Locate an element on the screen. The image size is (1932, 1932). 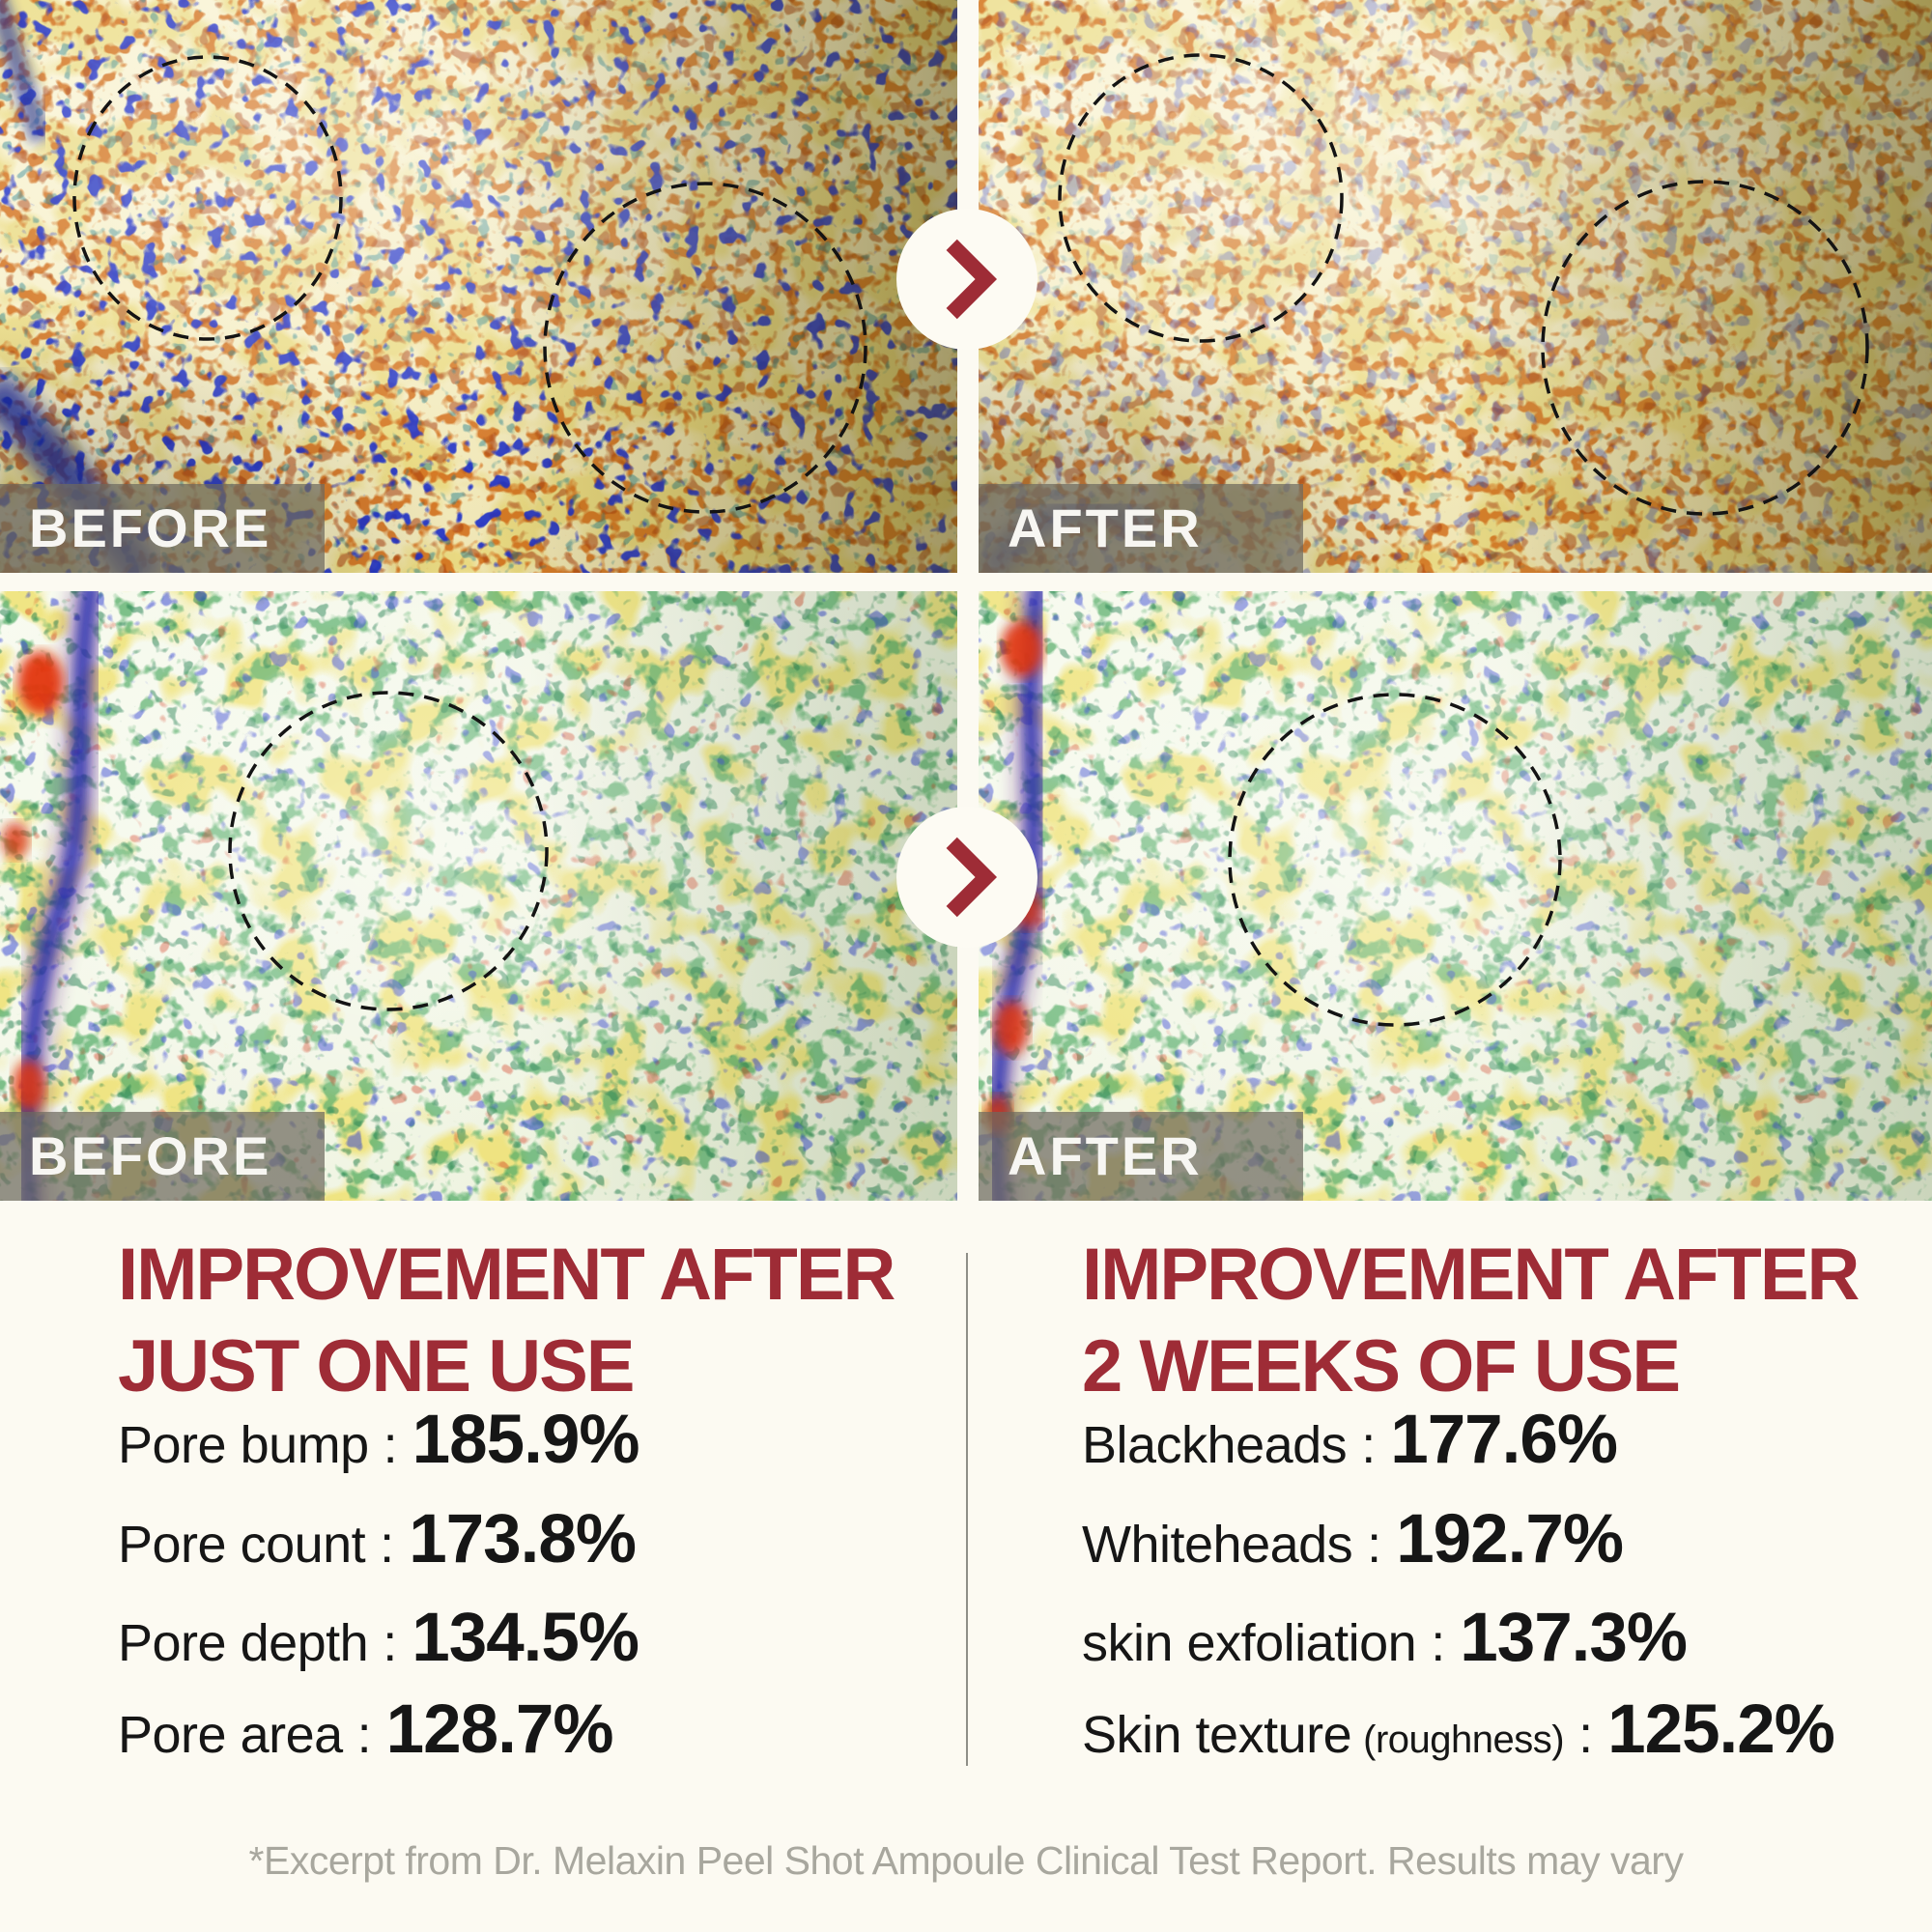
stat-label: Whiteheads is located at coordinates (1217, 1545).